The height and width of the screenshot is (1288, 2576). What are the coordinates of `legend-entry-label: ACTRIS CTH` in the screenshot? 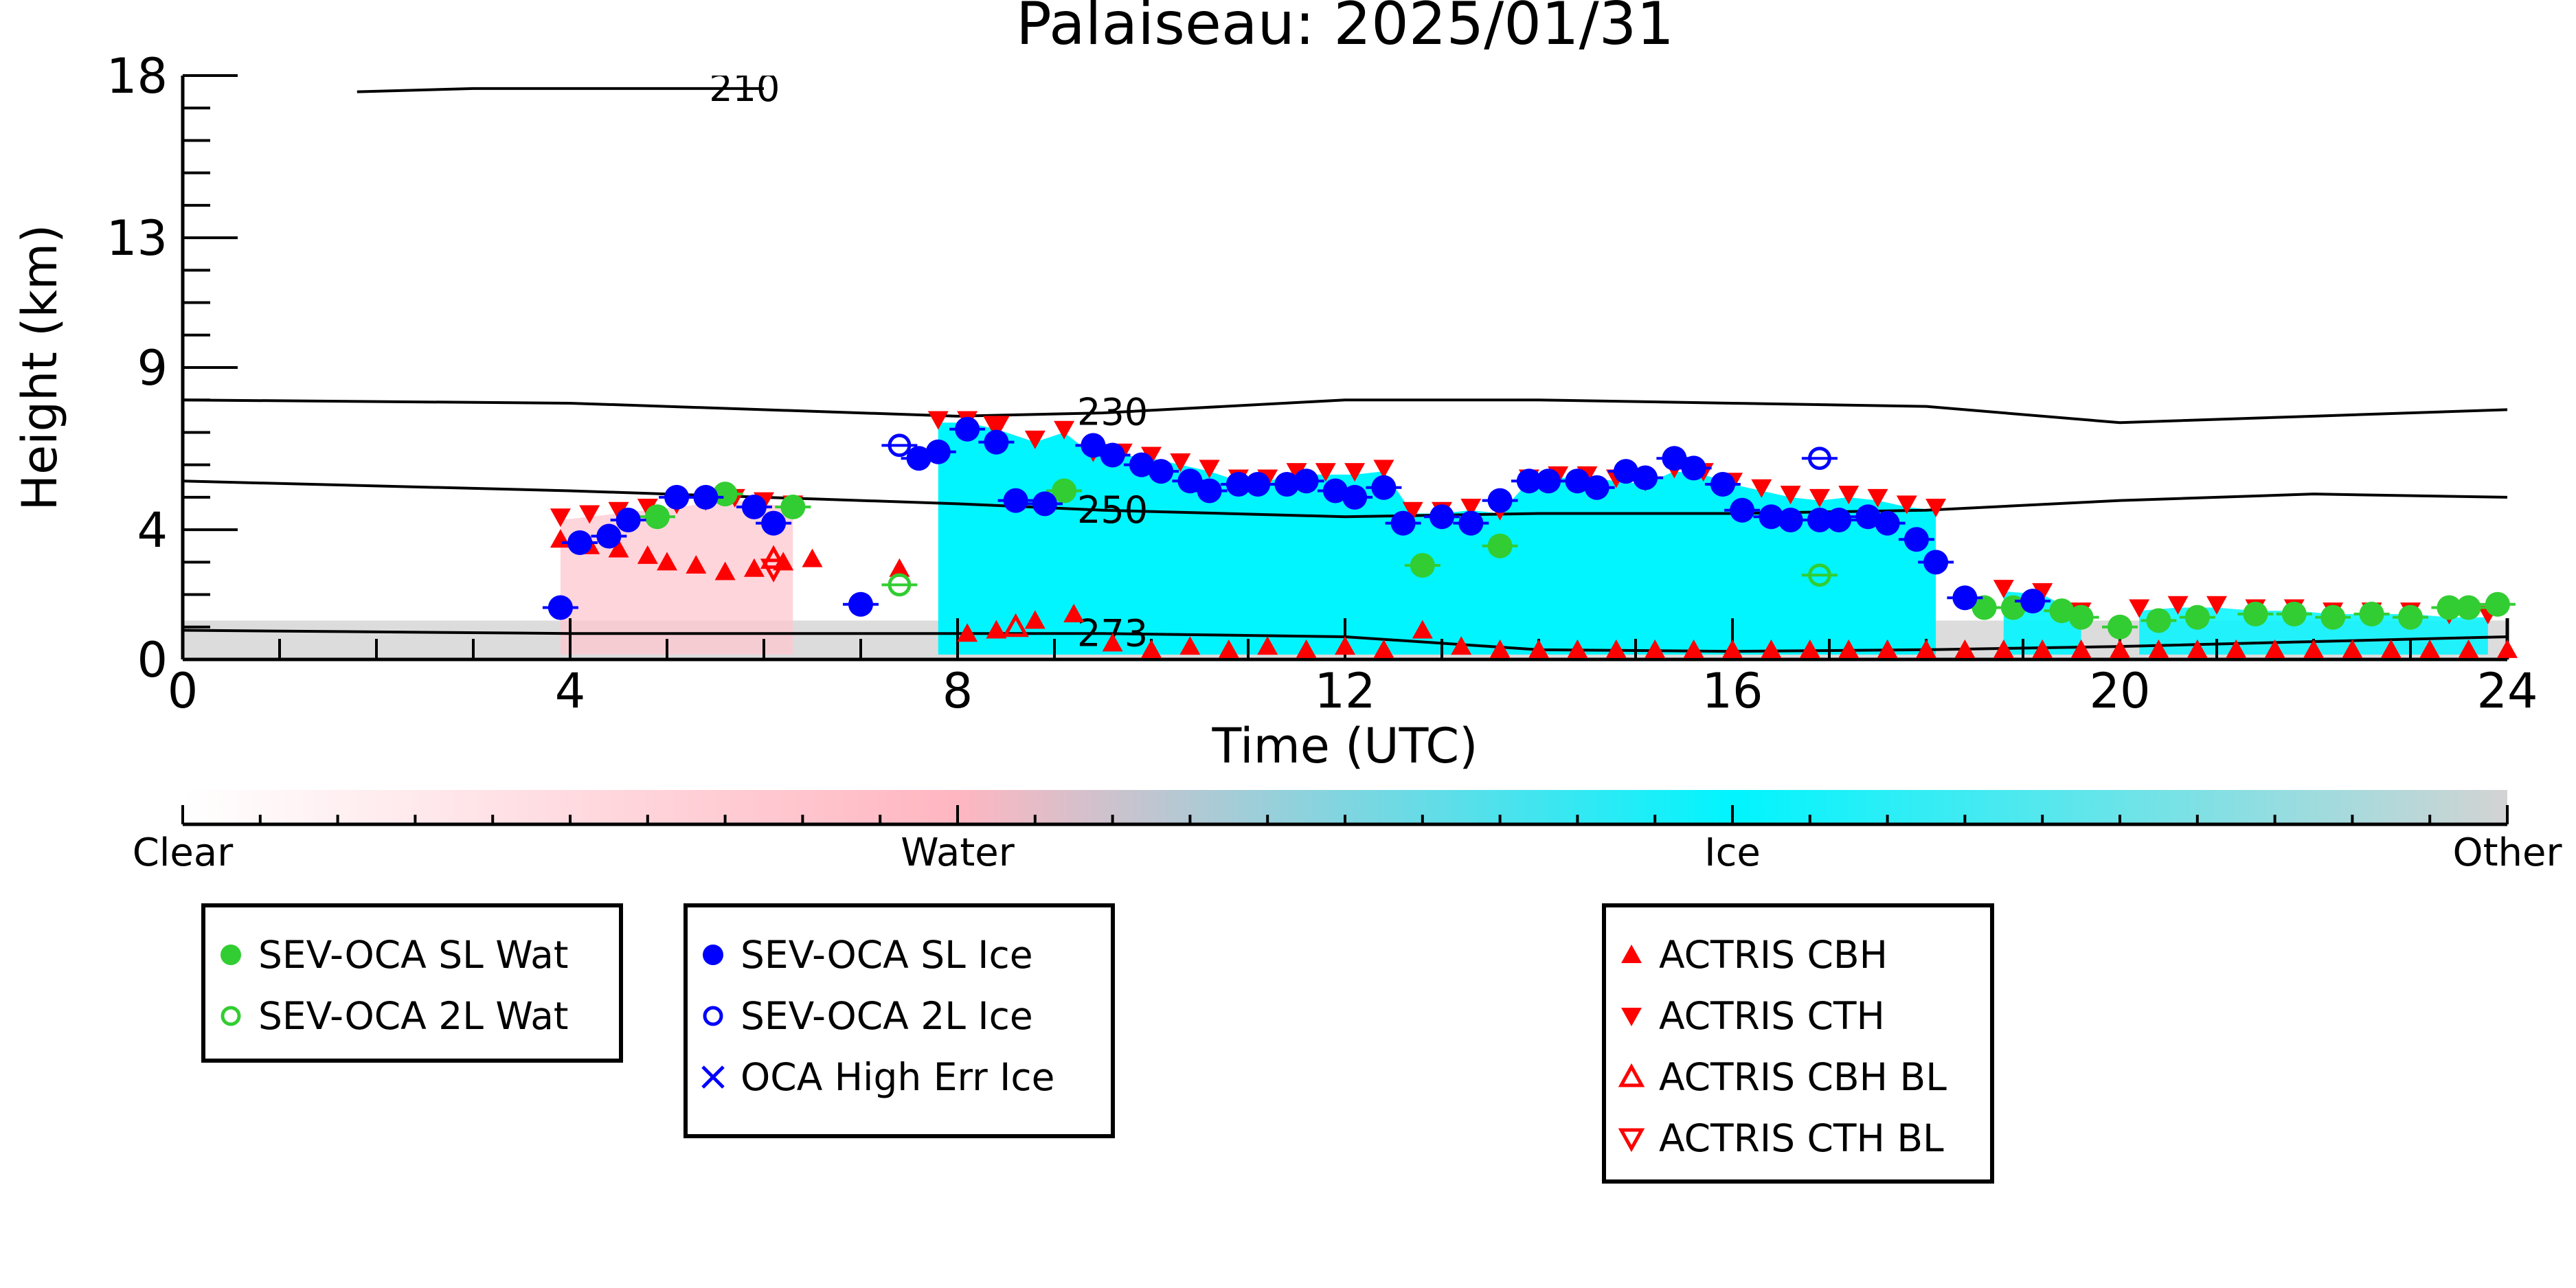 It's located at (1772, 1016).